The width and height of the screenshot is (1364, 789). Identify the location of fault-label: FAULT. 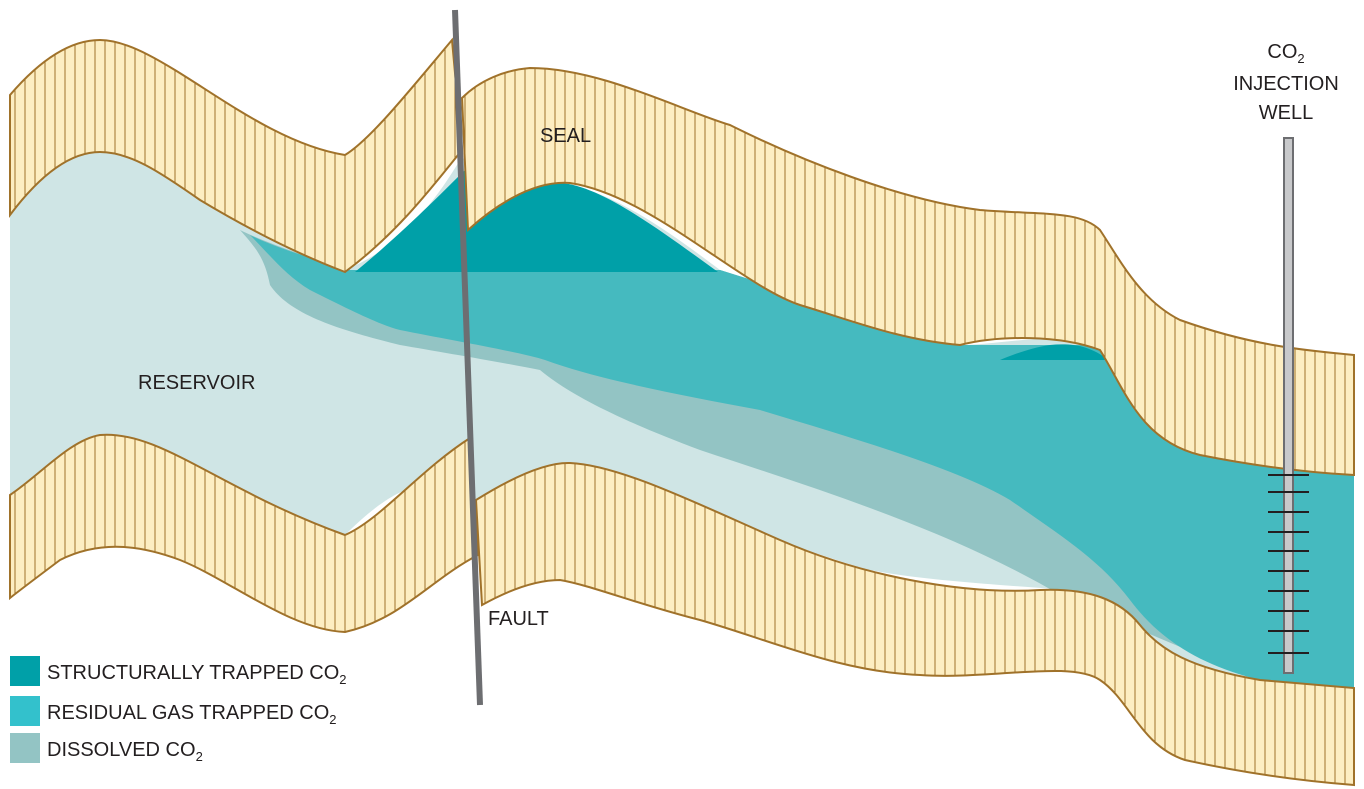
(518, 619).